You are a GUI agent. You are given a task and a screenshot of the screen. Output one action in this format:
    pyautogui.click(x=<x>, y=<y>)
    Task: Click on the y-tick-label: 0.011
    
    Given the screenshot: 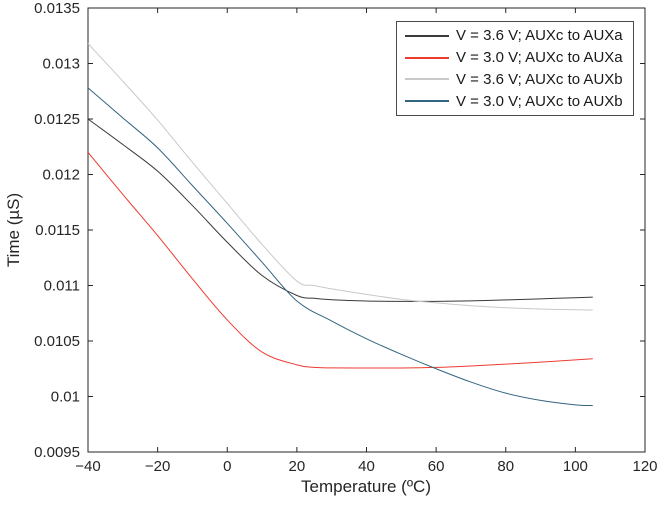 What is the action you would take?
    pyautogui.click(x=62, y=286)
    